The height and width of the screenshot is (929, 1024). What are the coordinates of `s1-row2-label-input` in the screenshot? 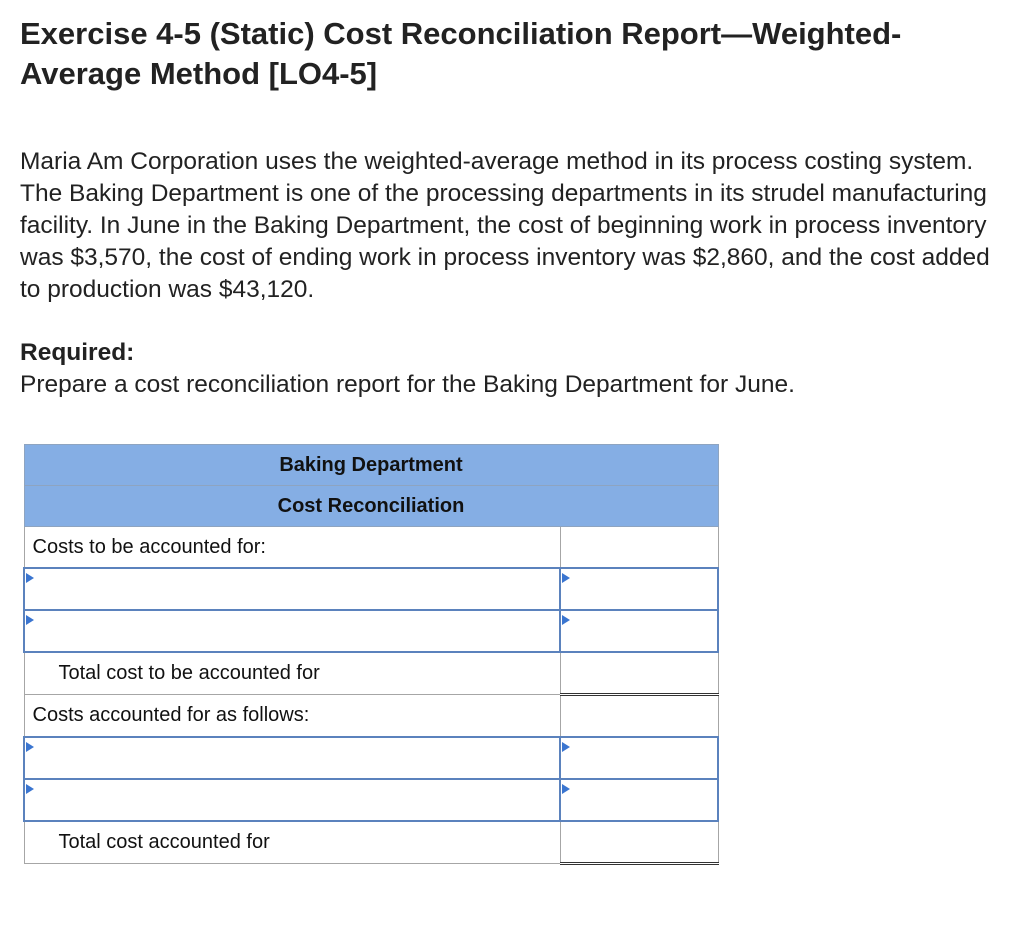 It's located at (292, 631).